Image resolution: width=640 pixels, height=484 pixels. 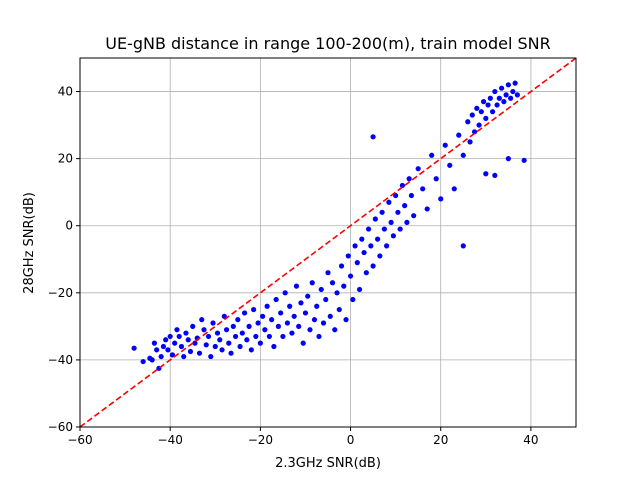 What do you see at coordinates (440, 440) in the screenshot?
I see `x-tick-label: 20` at bounding box center [440, 440].